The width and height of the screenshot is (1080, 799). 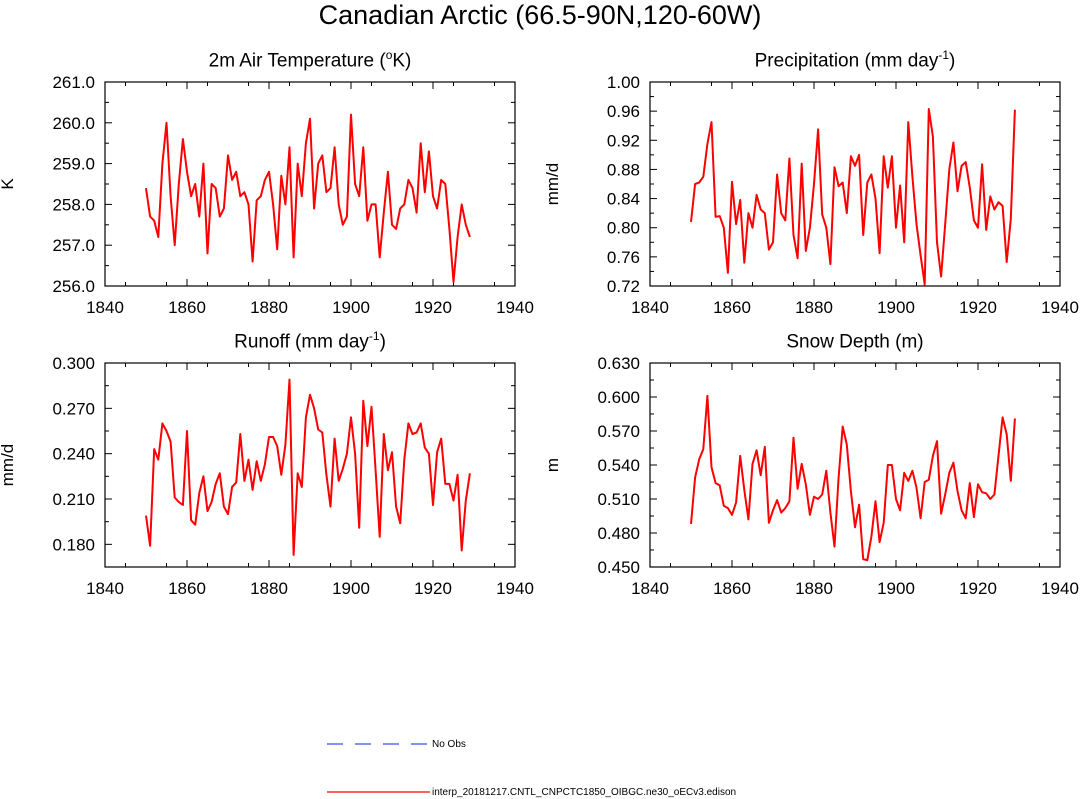 What do you see at coordinates (73, 123) in the screenshot?
I see `y-tick-label: 260.0` at bounding box center [73, 123].